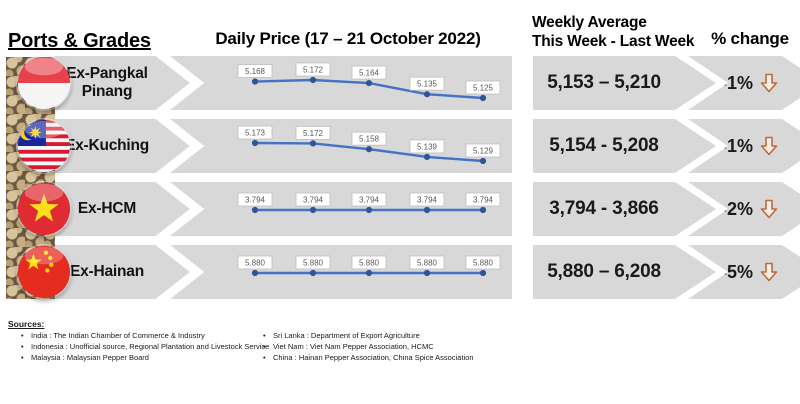 The height and width of the screenshot is (404, 800). Describe the element at coordinates (107, 208) in the screenshot. I see `port-name: Ex-HCM` at that location.